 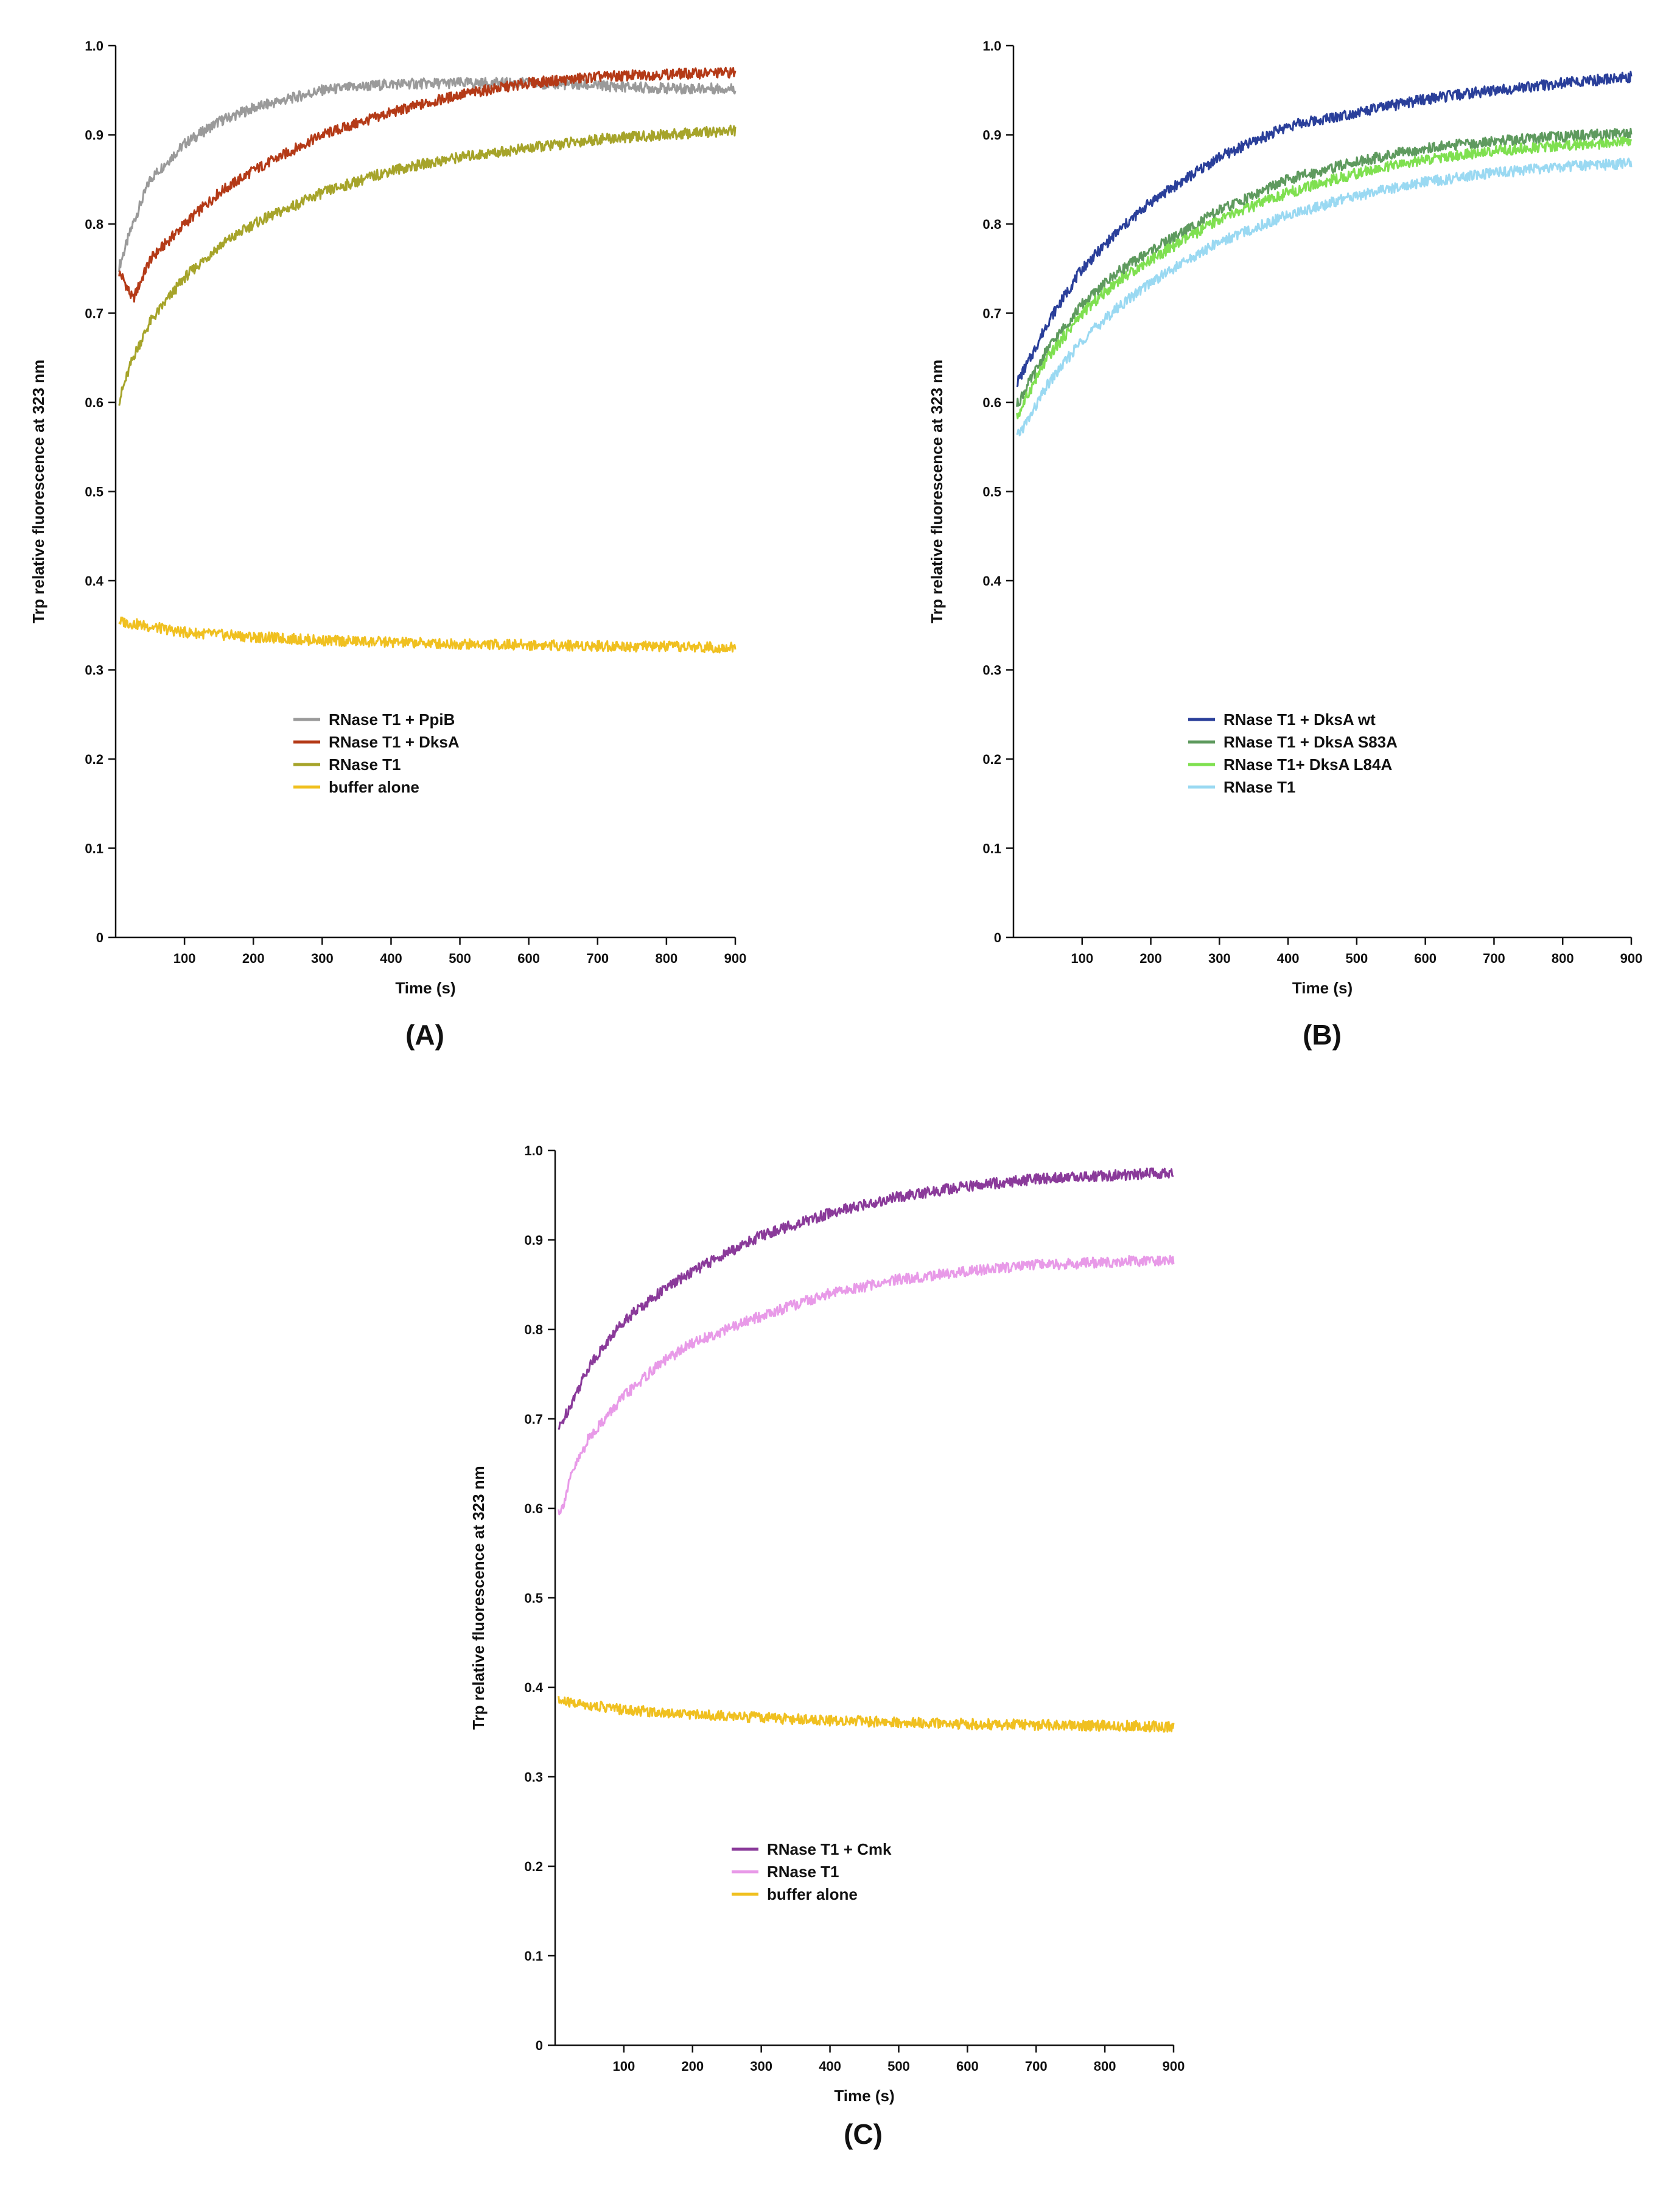 I want to click on legend-label: RNase T1 + DksA wt, so click(x=1299, y=719).